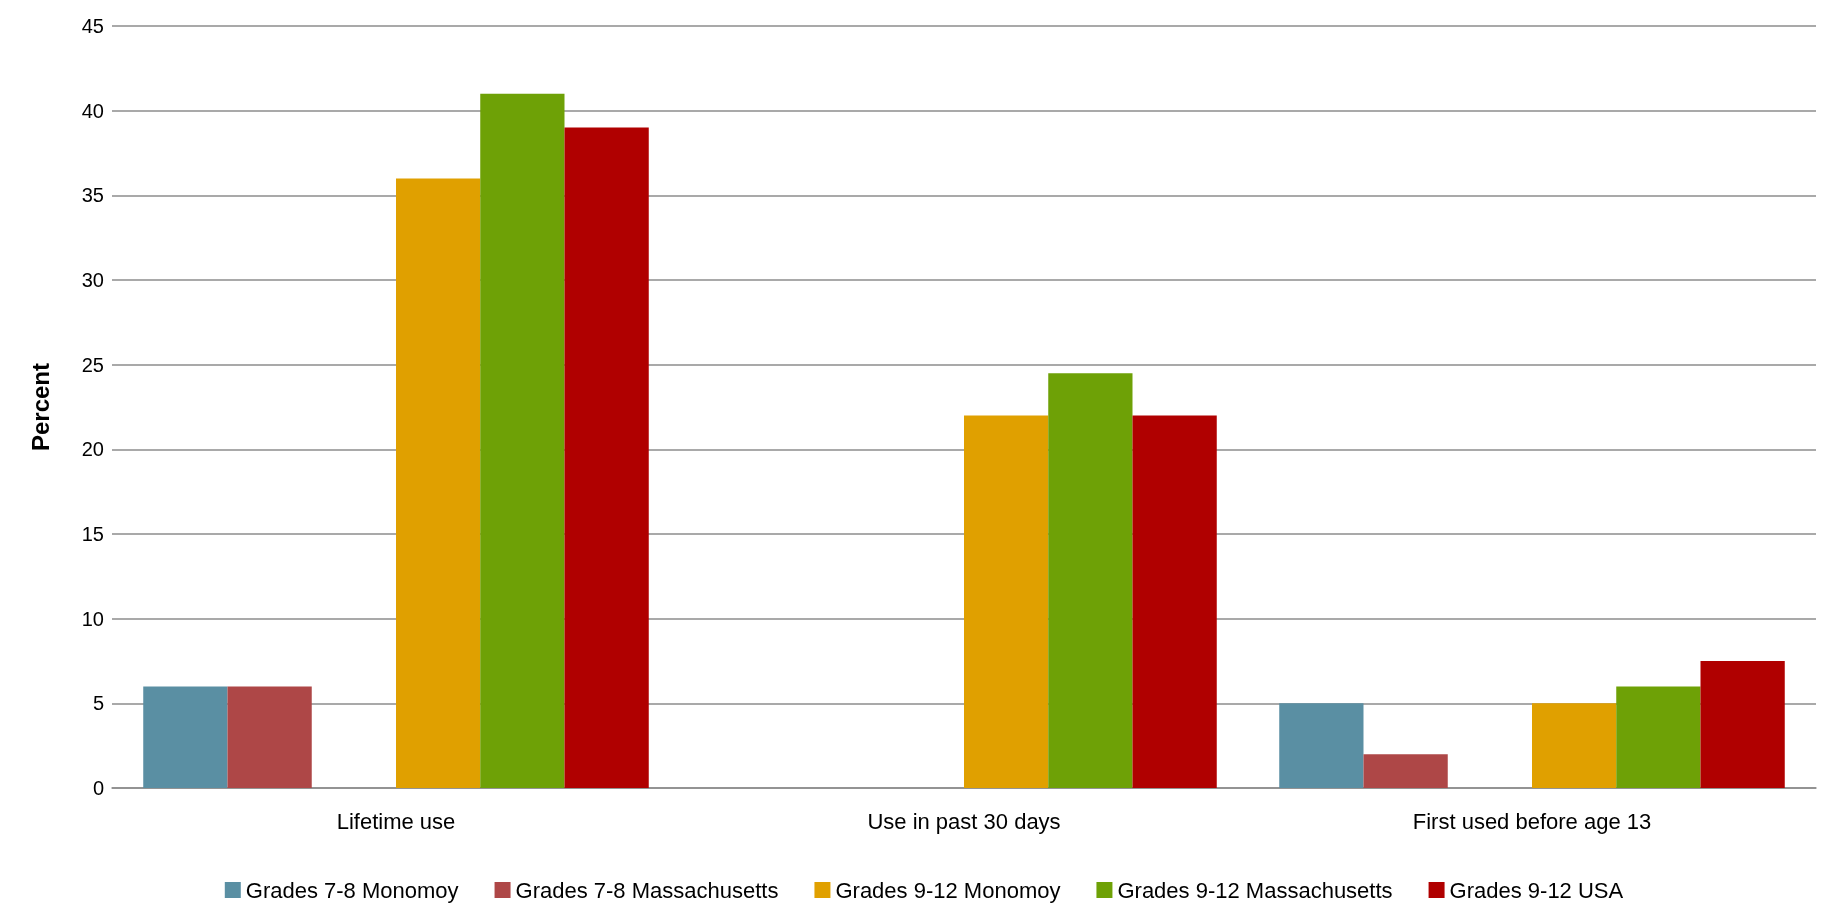 The width and height of the screenshot is (1848, 914). Describe the element at coordinates (352, 890) in the screenshot. I see `legend-label: Grades 7-8 Monomoy` at that location.